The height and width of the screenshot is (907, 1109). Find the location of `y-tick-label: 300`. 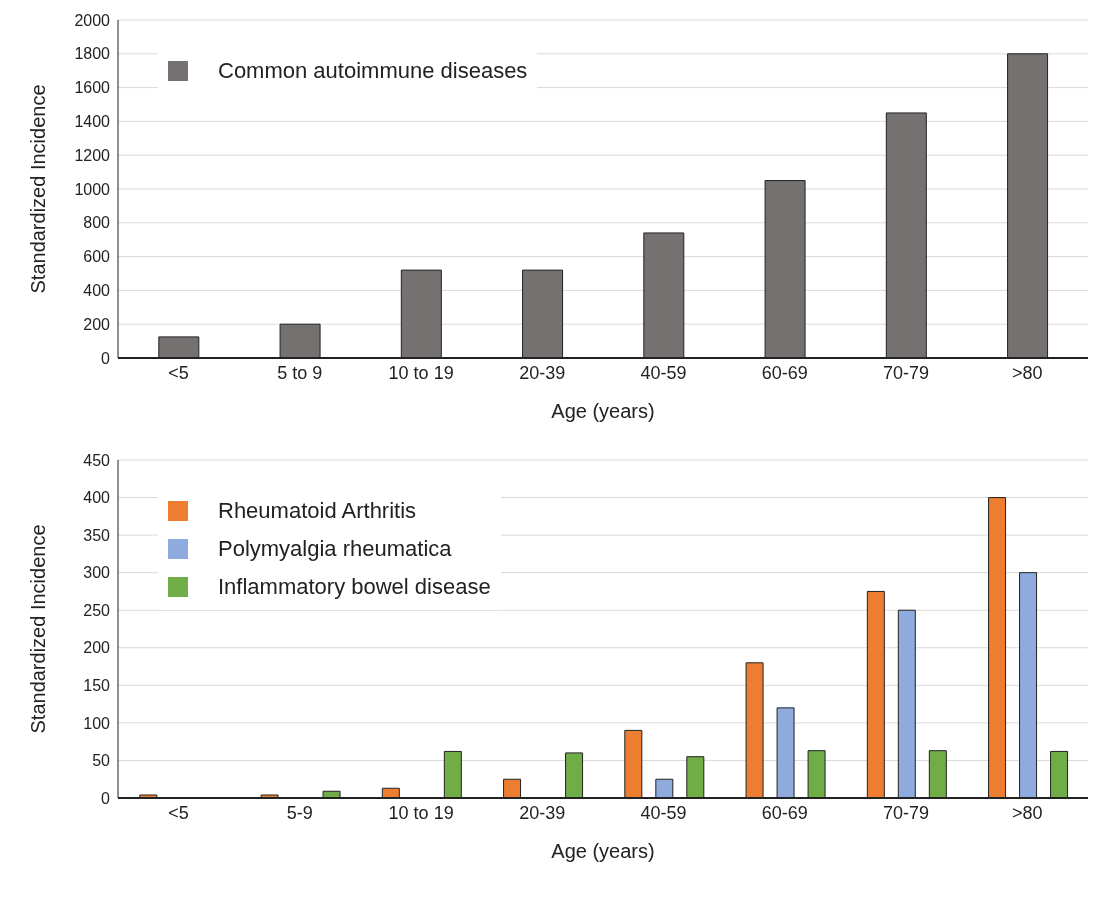

y-tick-label: 300 is located at coordinates (97, 573).